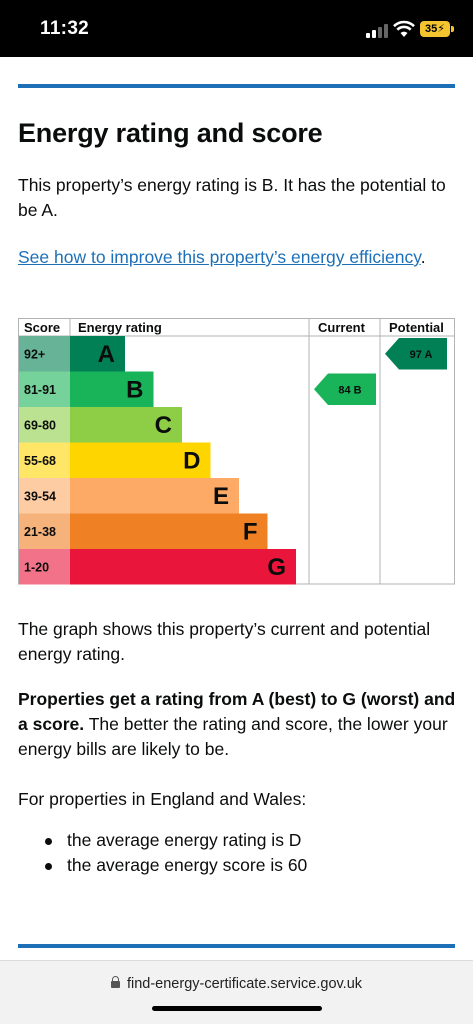 This screenshot has width=473, height=1024. I want to click on band-score-label: 81-91, so click(40, 390).